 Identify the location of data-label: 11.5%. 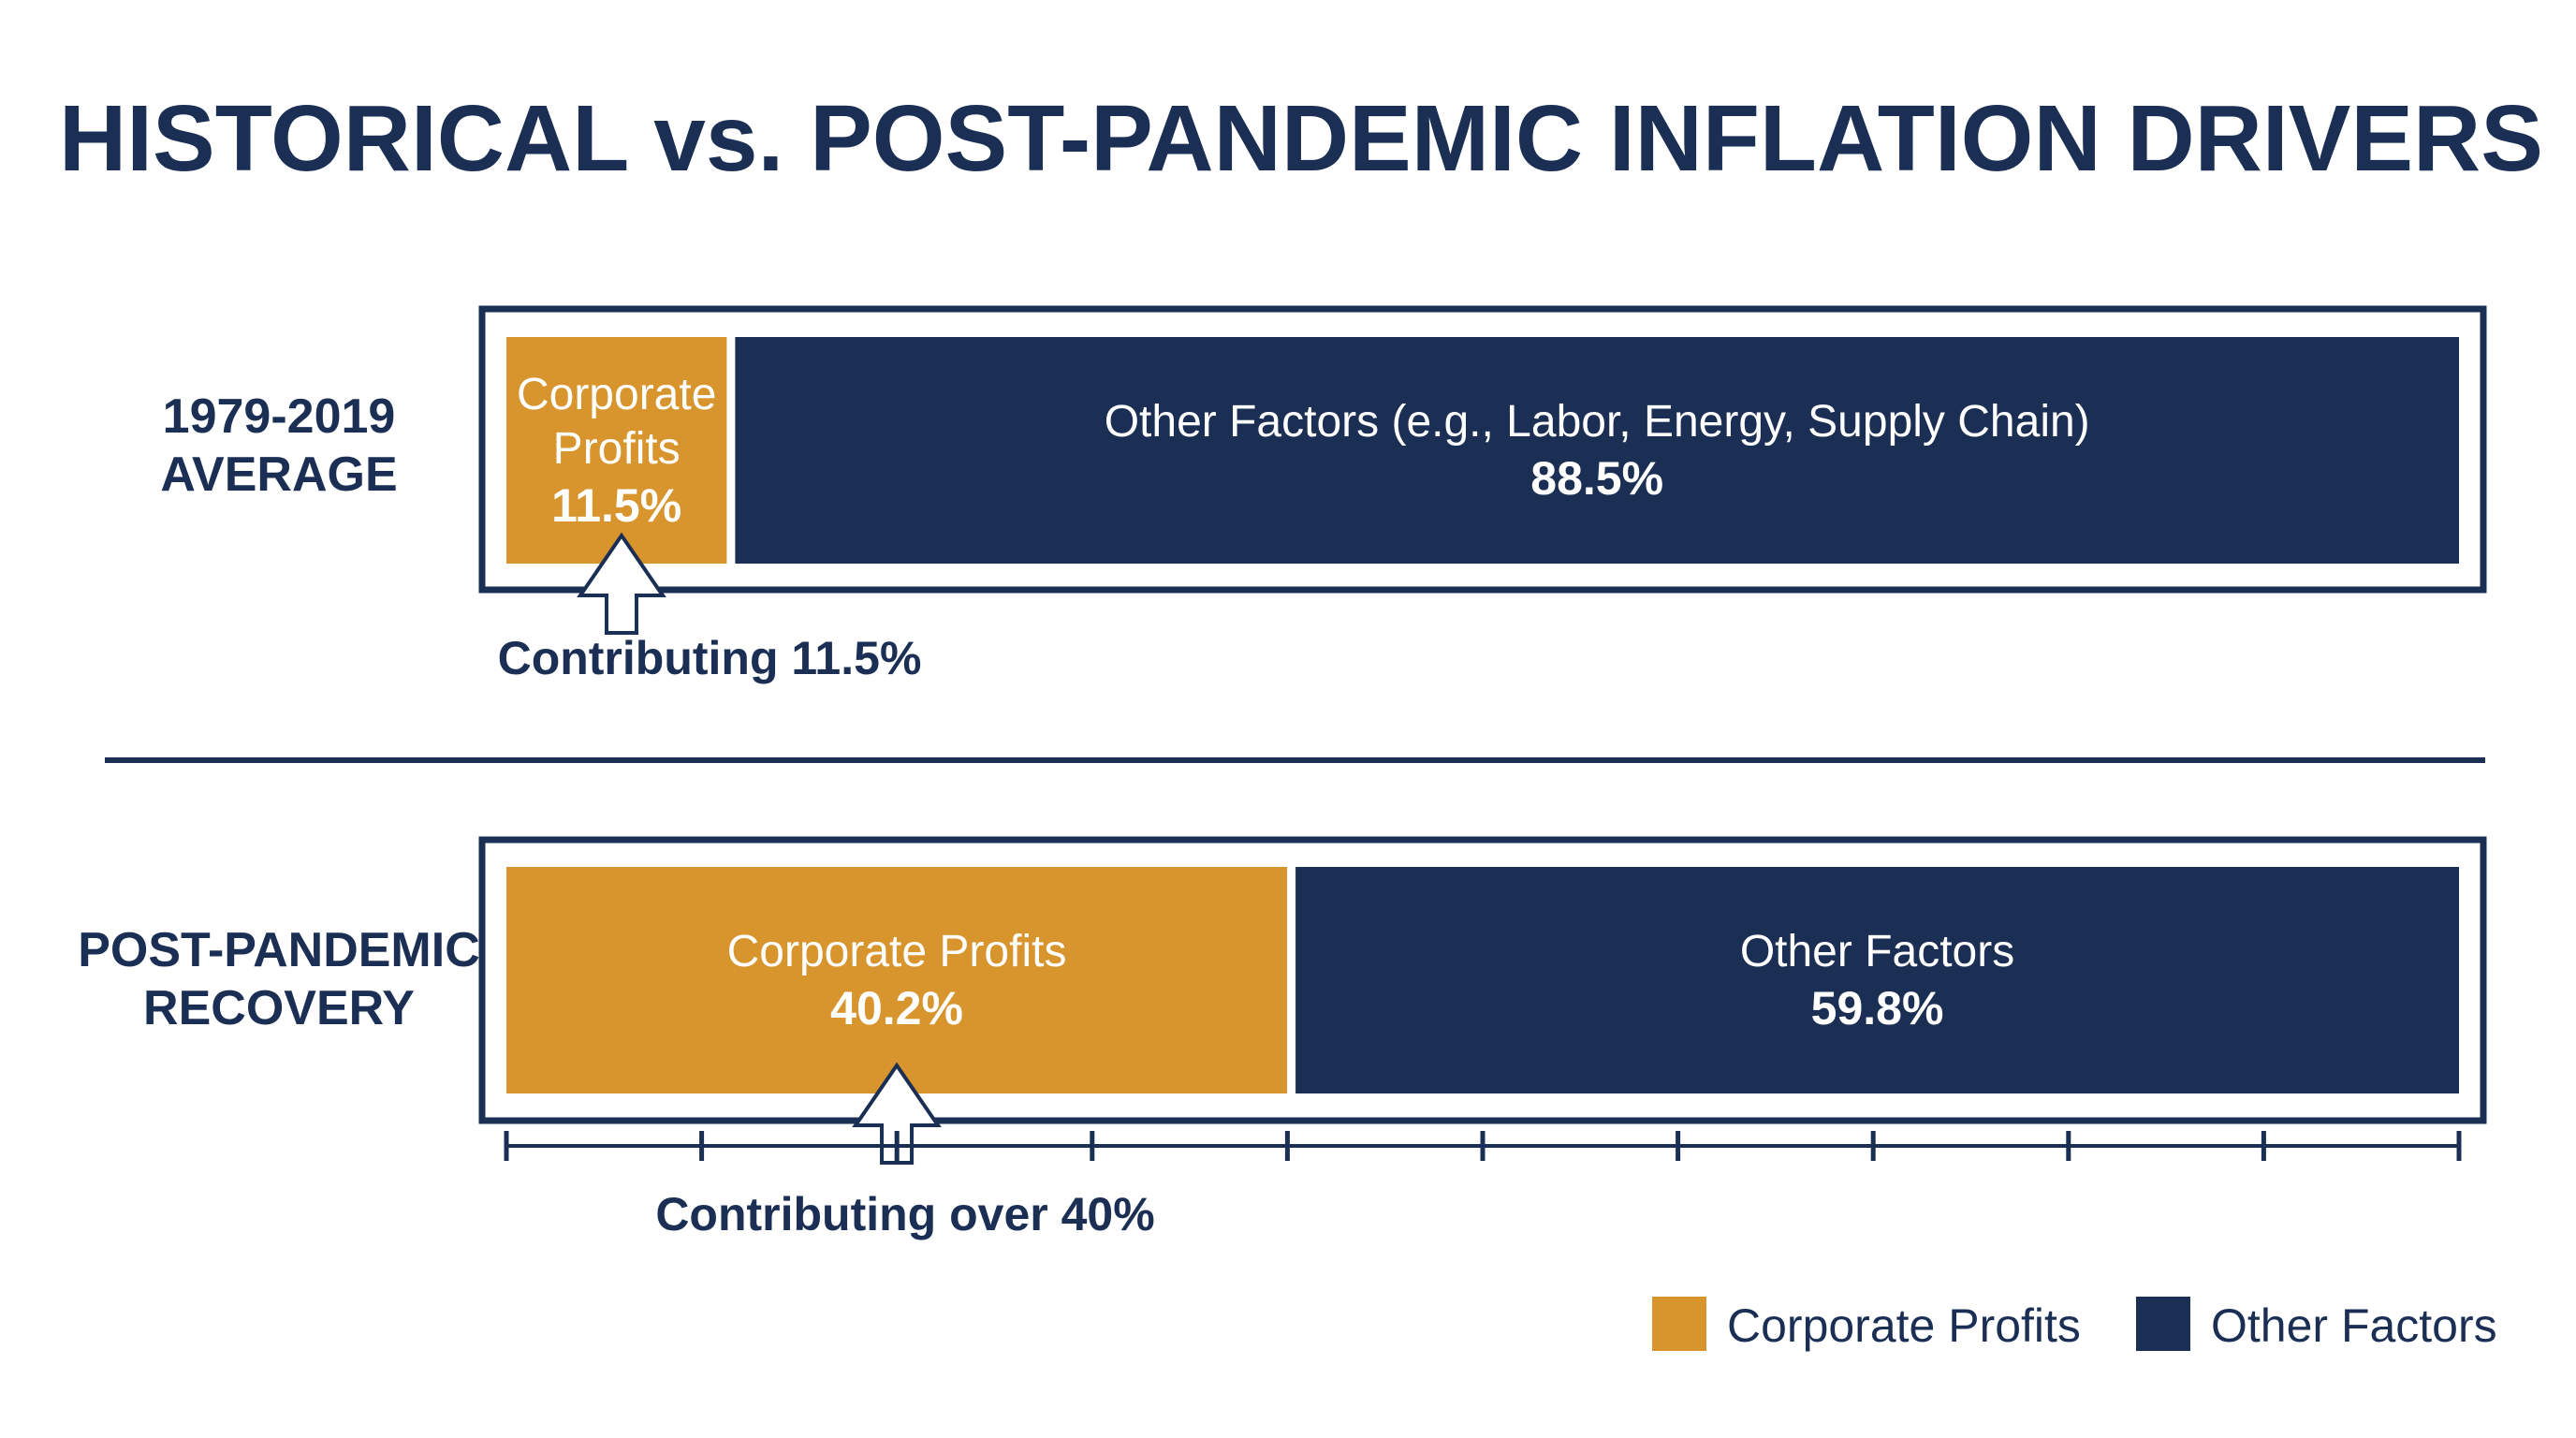
(616, 505).